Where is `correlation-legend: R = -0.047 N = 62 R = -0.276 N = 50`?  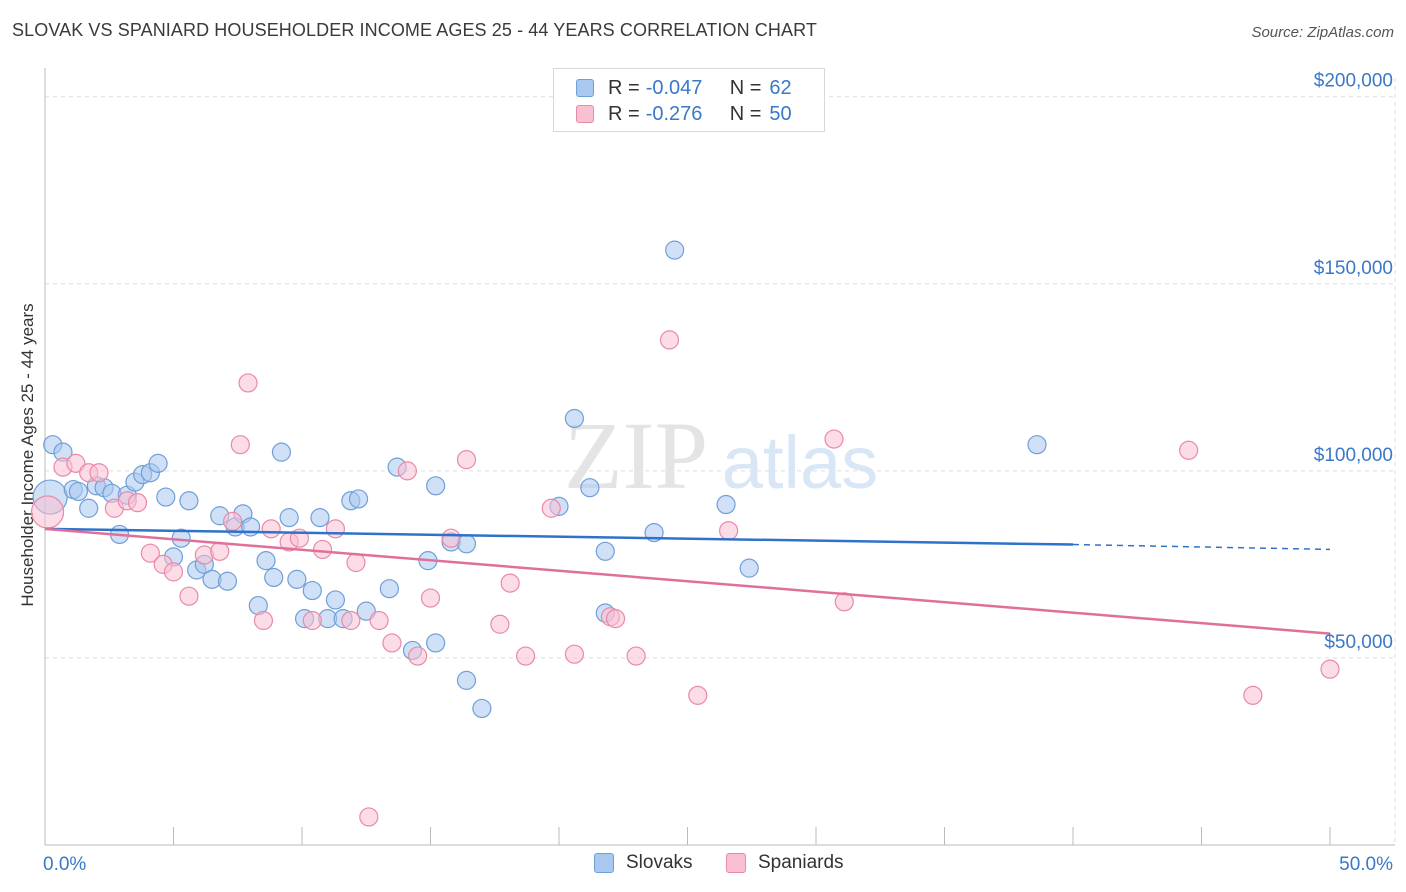 correlation-legend: R = -0.047 N = 62 R = -0.276 N = 50 is located at coordinates (689, 100).